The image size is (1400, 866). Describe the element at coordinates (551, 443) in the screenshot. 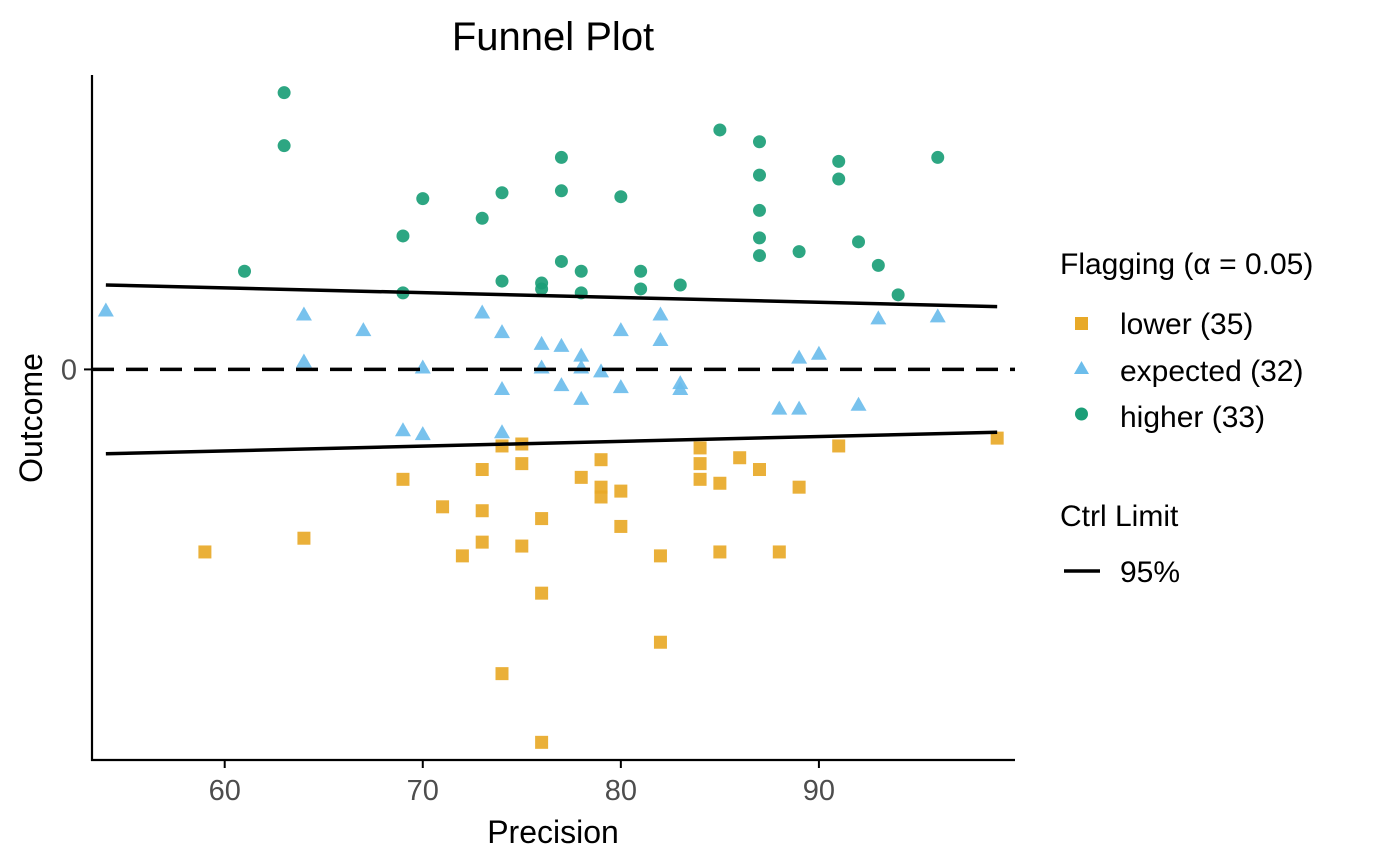

I see `control-limit-lower` at that location.